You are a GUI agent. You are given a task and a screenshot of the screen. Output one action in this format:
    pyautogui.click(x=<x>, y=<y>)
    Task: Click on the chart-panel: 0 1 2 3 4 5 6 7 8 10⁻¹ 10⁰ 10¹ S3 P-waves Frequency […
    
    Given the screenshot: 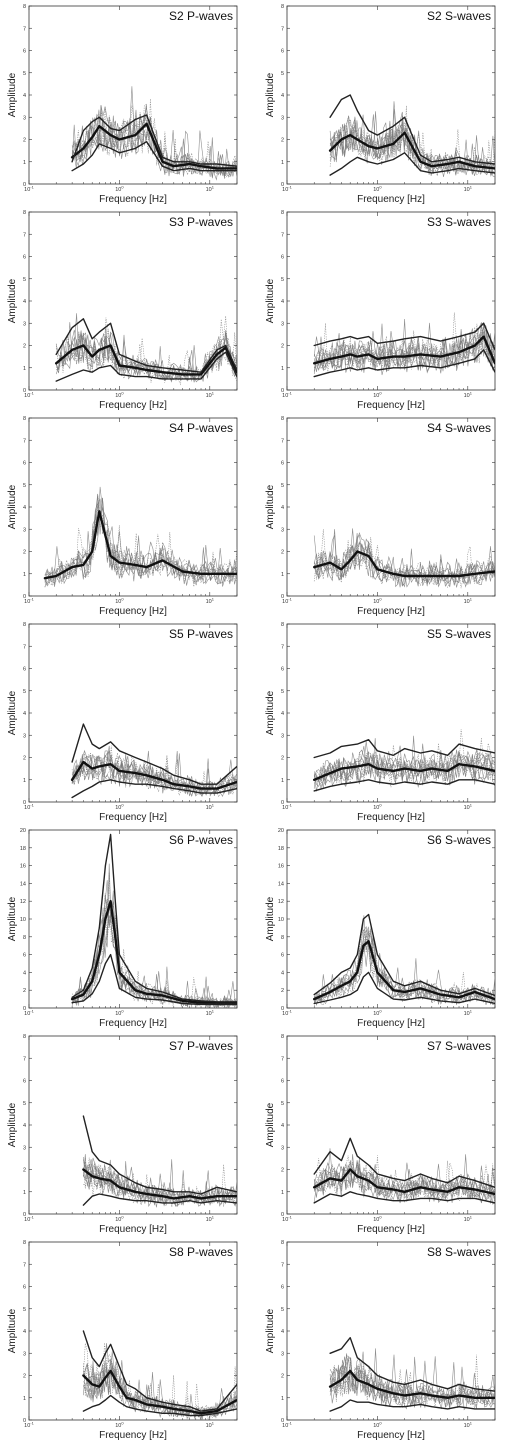 What is the action you would take?
    pyautogui.click(x=122, y=310)
    